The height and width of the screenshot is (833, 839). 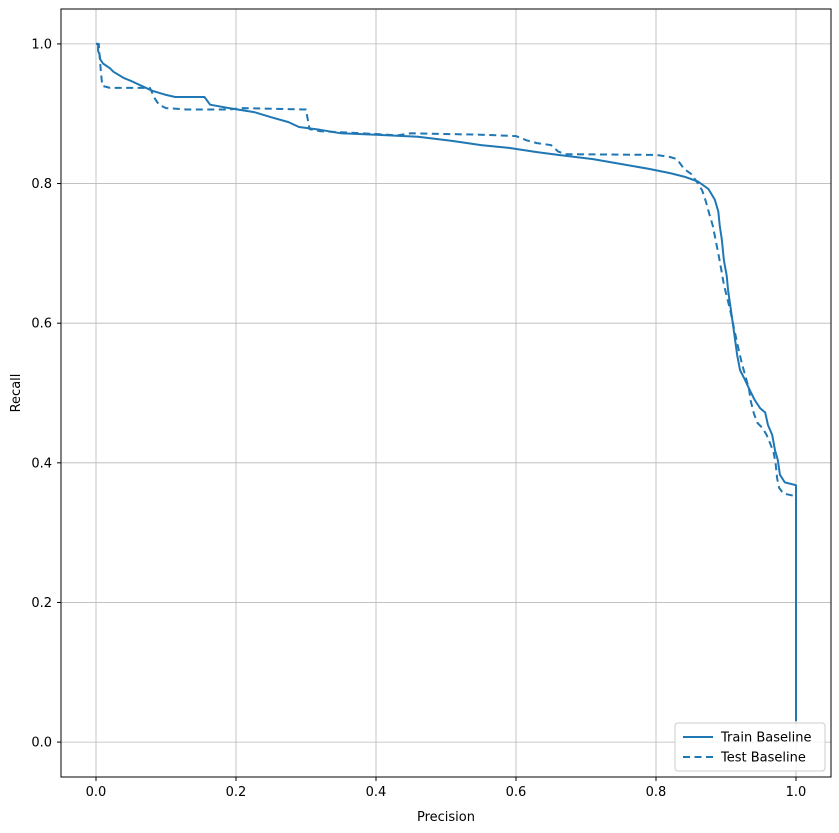 I want to click on legend-test-label: Test Baseline, so click(x=763, y=758).